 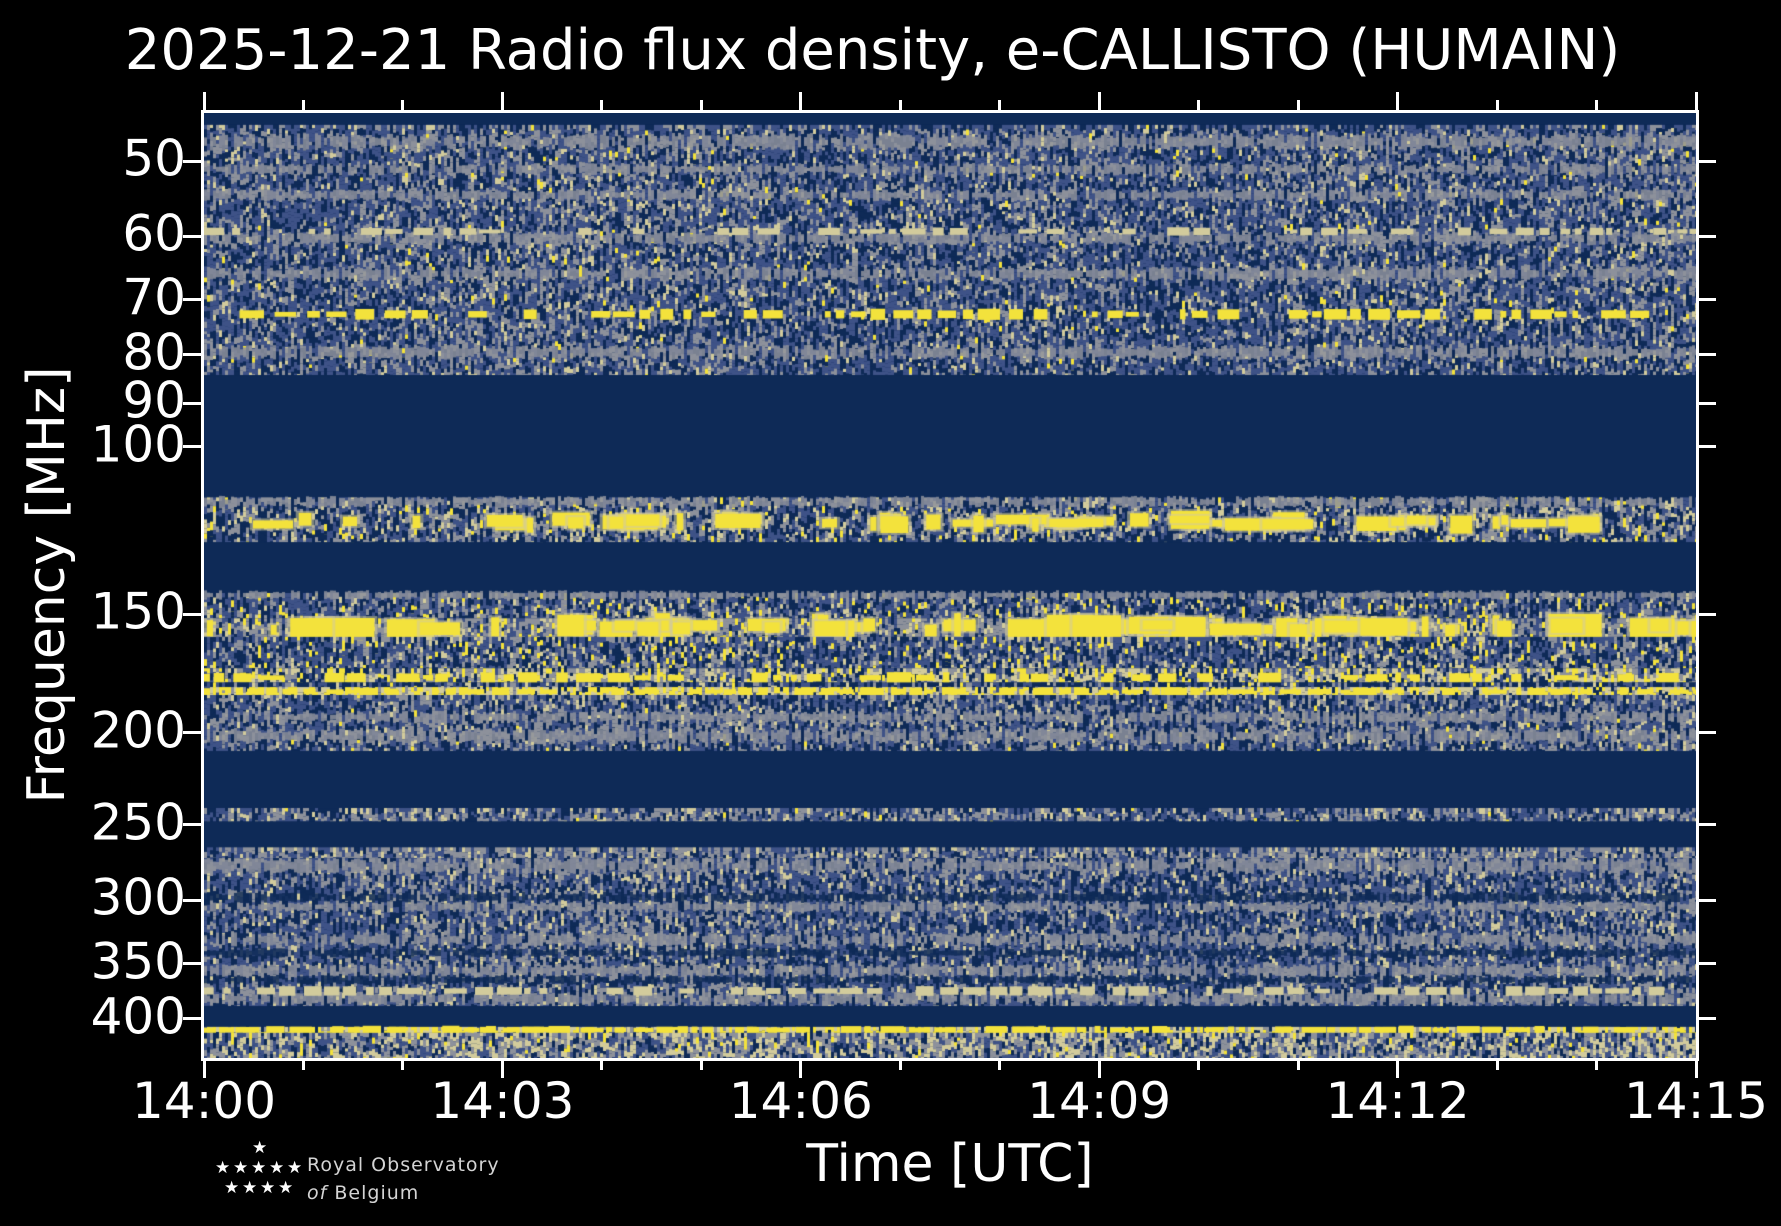 I want to click on y-axis-label: Frequency [MHz], so click(x=47, y=585).